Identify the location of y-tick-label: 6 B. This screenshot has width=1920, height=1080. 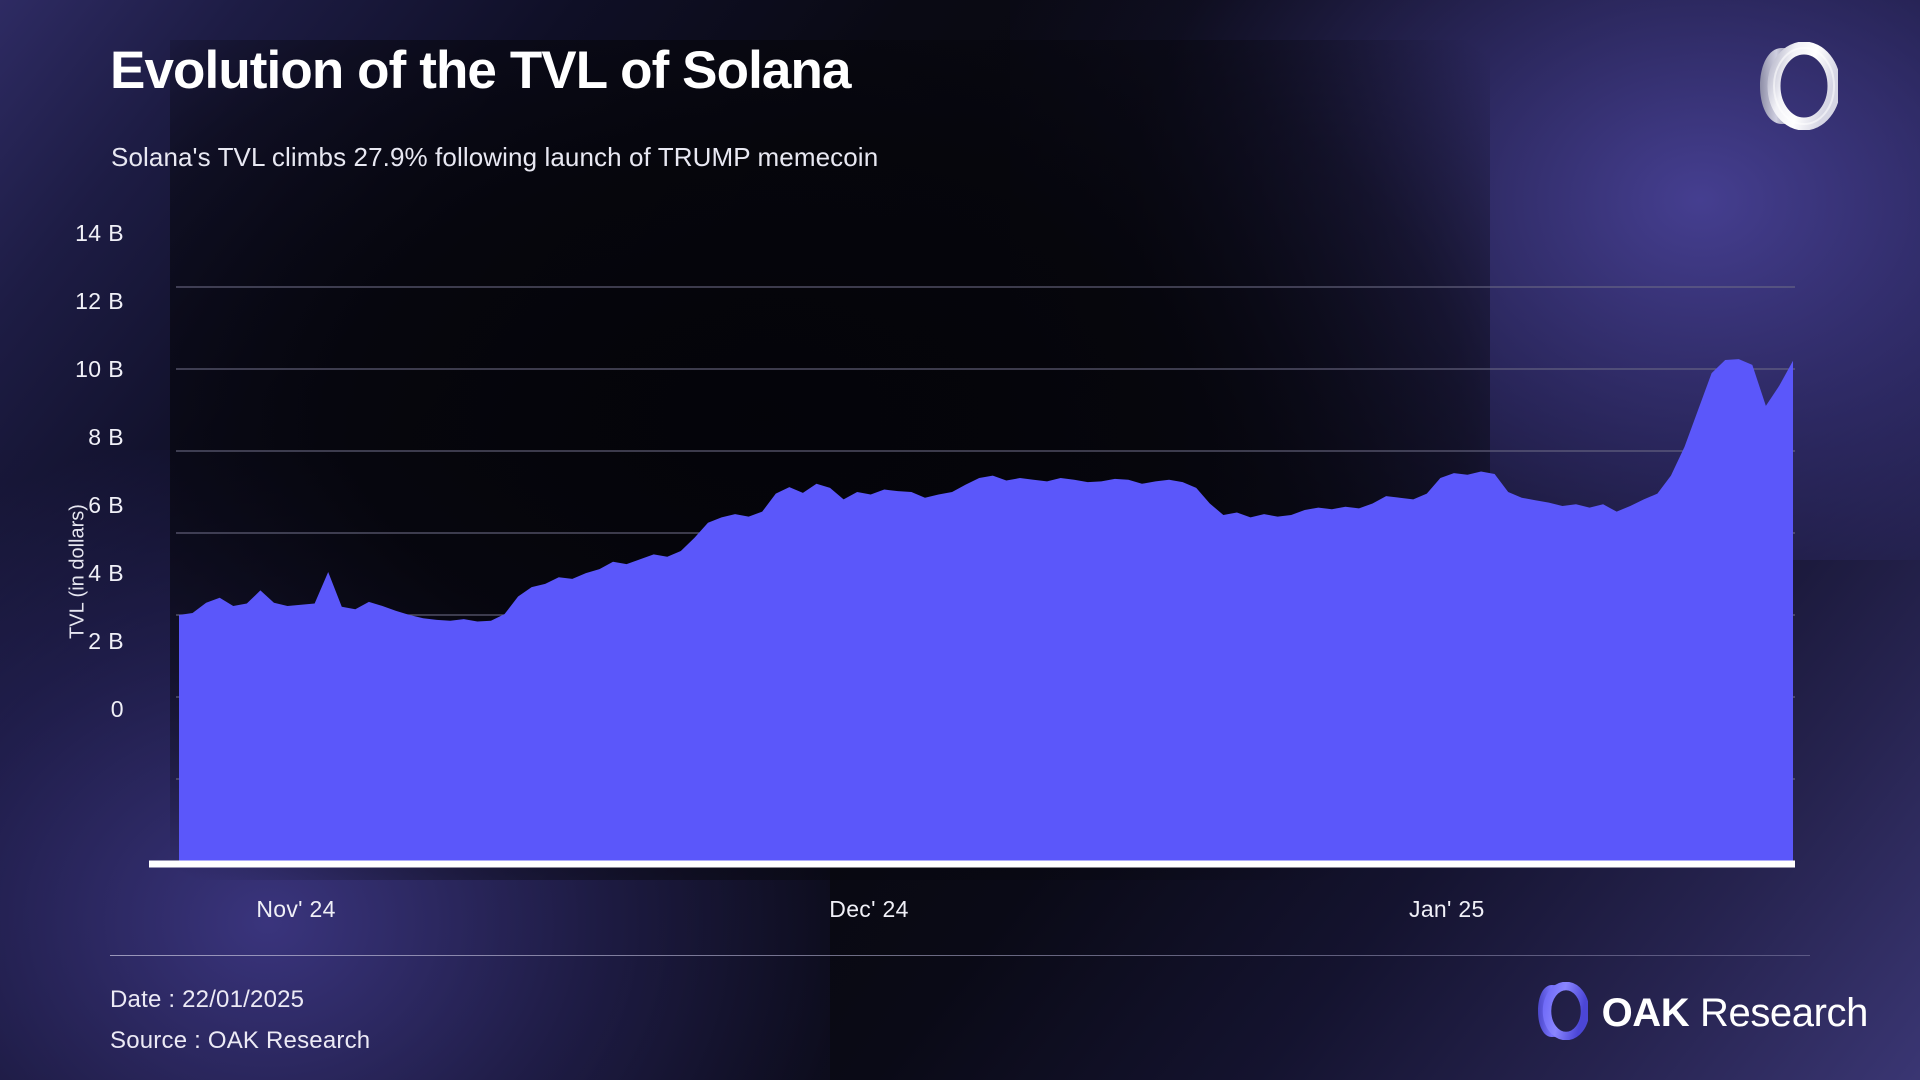
(106, 505).